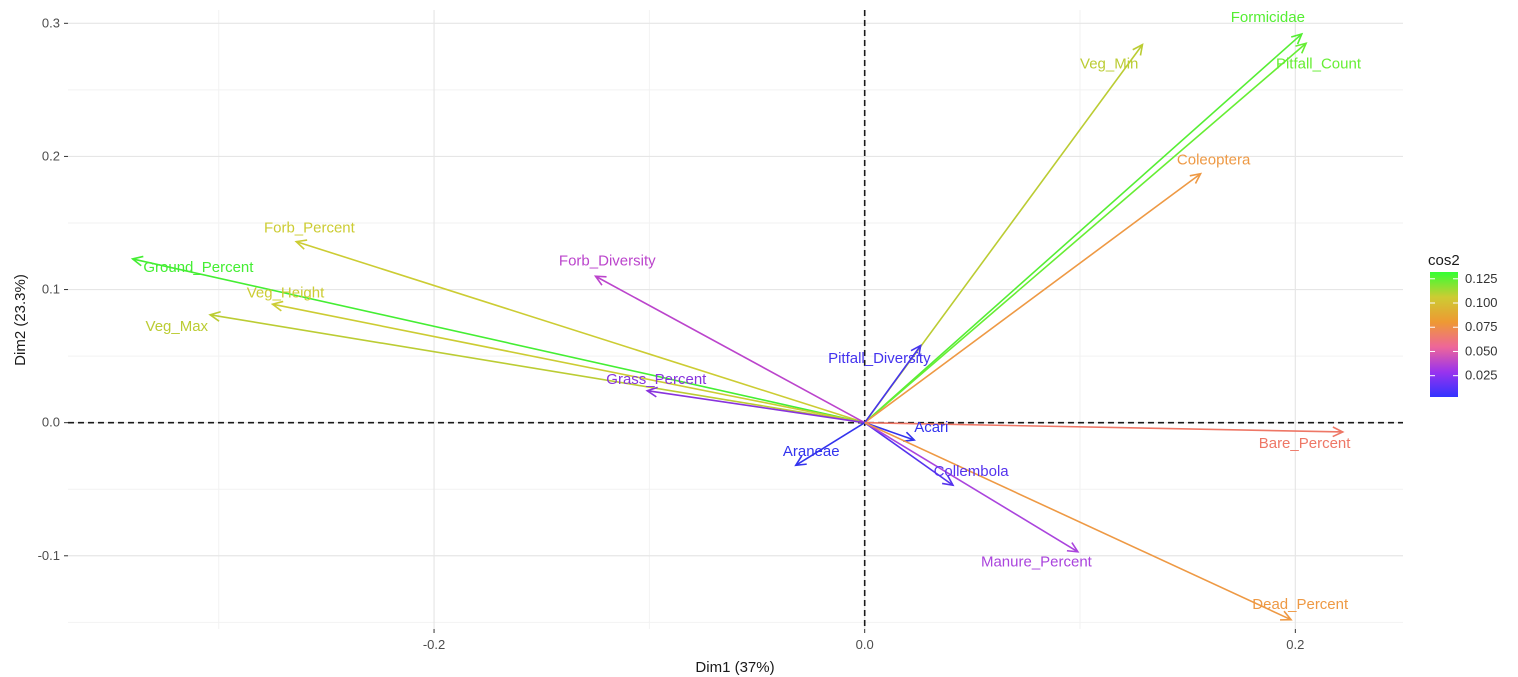 Image resolution: width=1518 pixels, height=677 pixels. Describe the element at coordinates (971, 487) in the screenshot. I see `arrow-manure-percent` at that location.